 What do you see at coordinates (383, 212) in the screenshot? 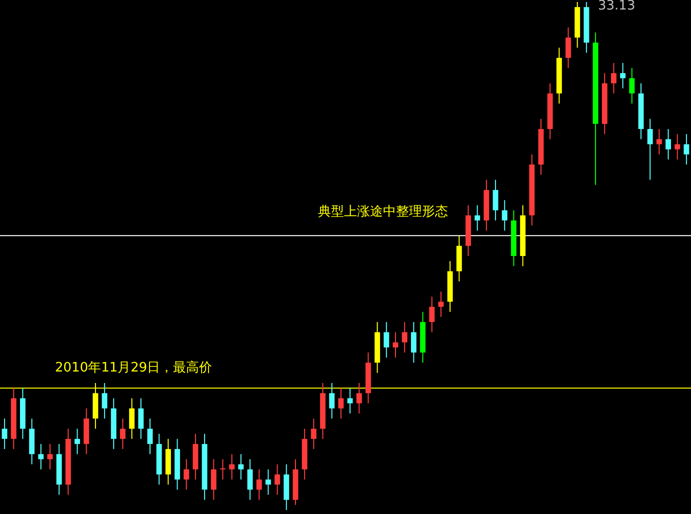
I see `annotation: 典型上涨途中整理形态` at bounding box center [383, 212].